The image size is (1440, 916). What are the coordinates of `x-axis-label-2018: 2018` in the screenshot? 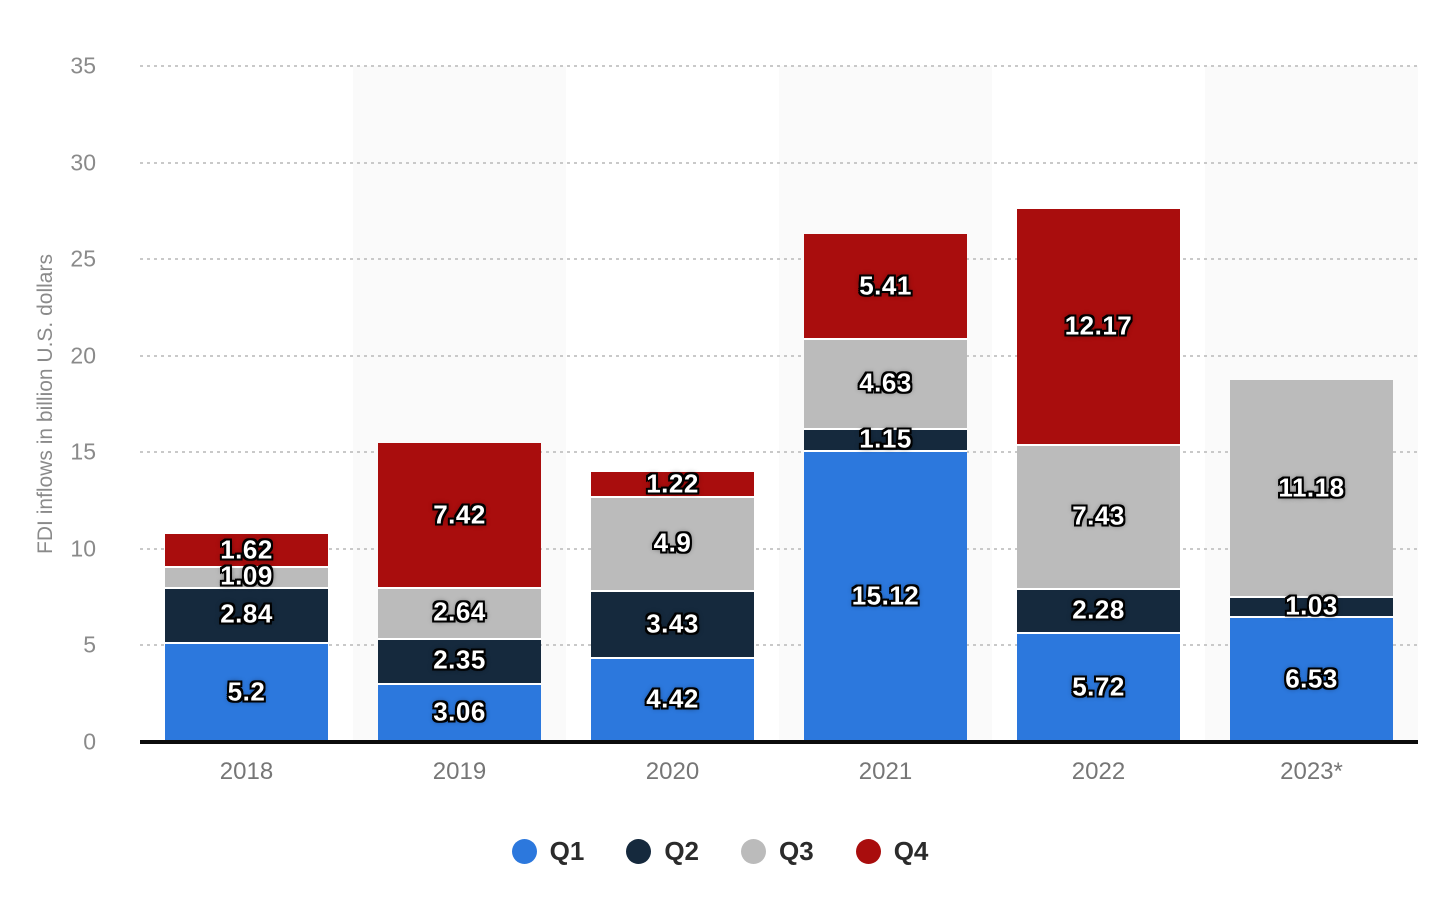 It's located at (246, 771).